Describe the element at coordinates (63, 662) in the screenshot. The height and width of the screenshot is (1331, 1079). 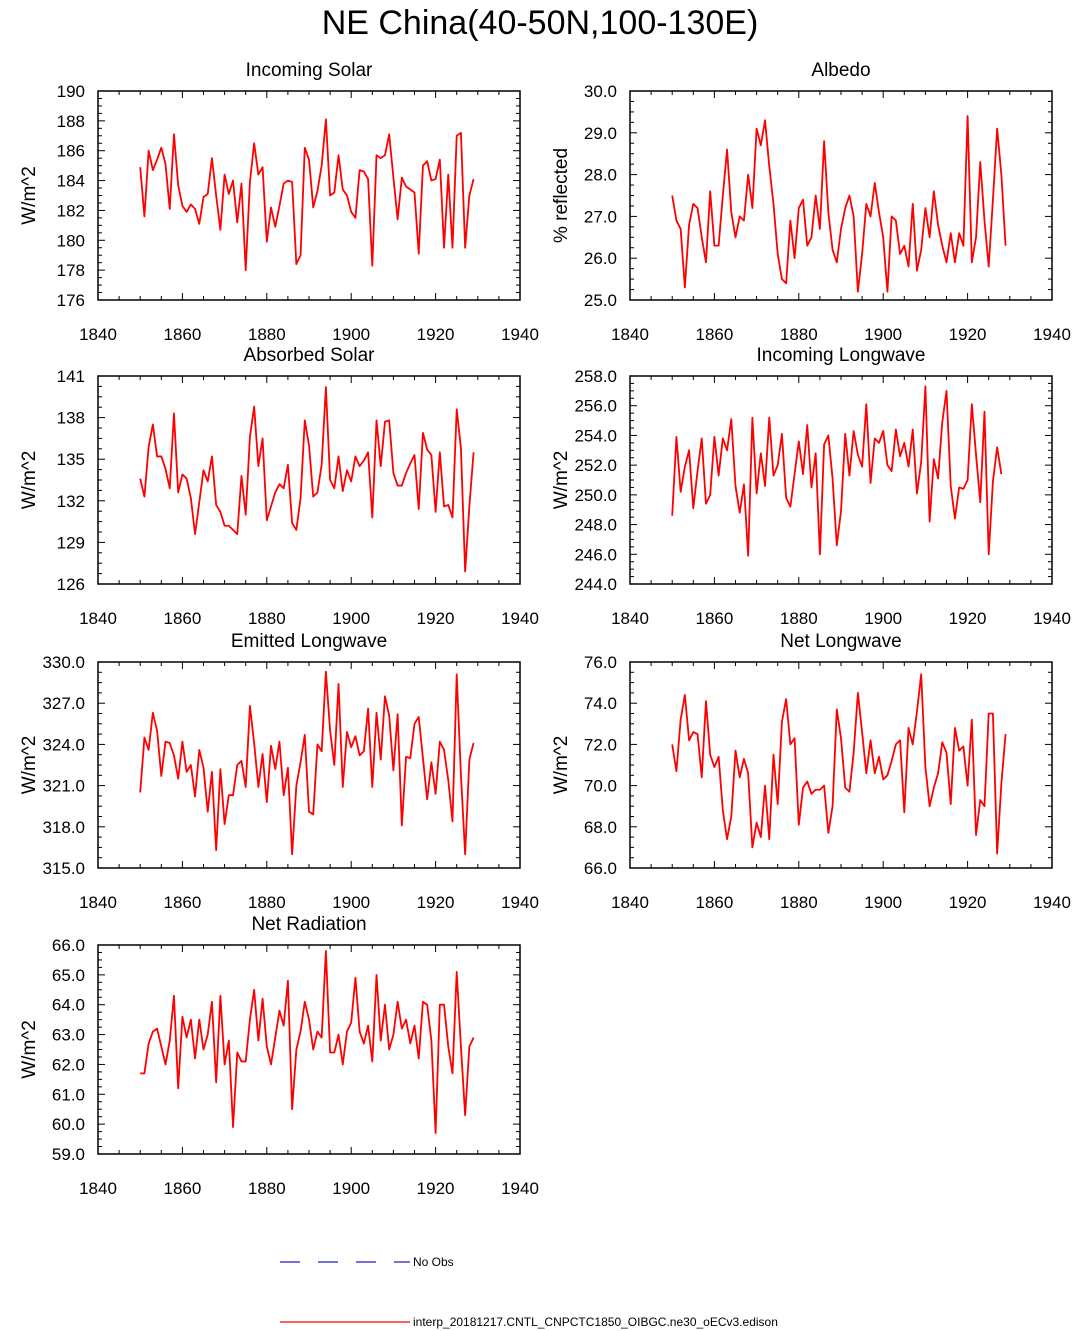
I see `y-tick-label: 330.0` at that location.